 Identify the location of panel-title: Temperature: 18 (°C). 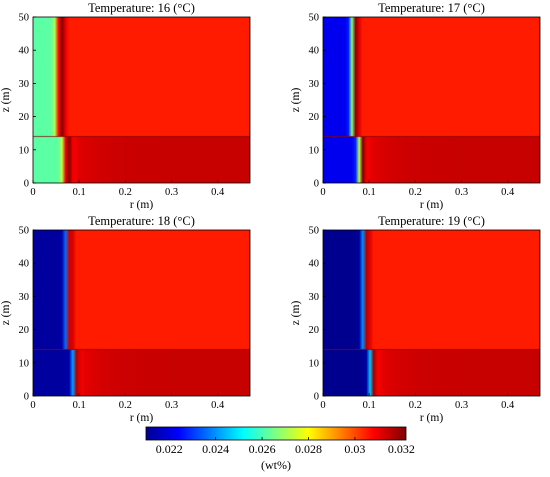
(141, 221).